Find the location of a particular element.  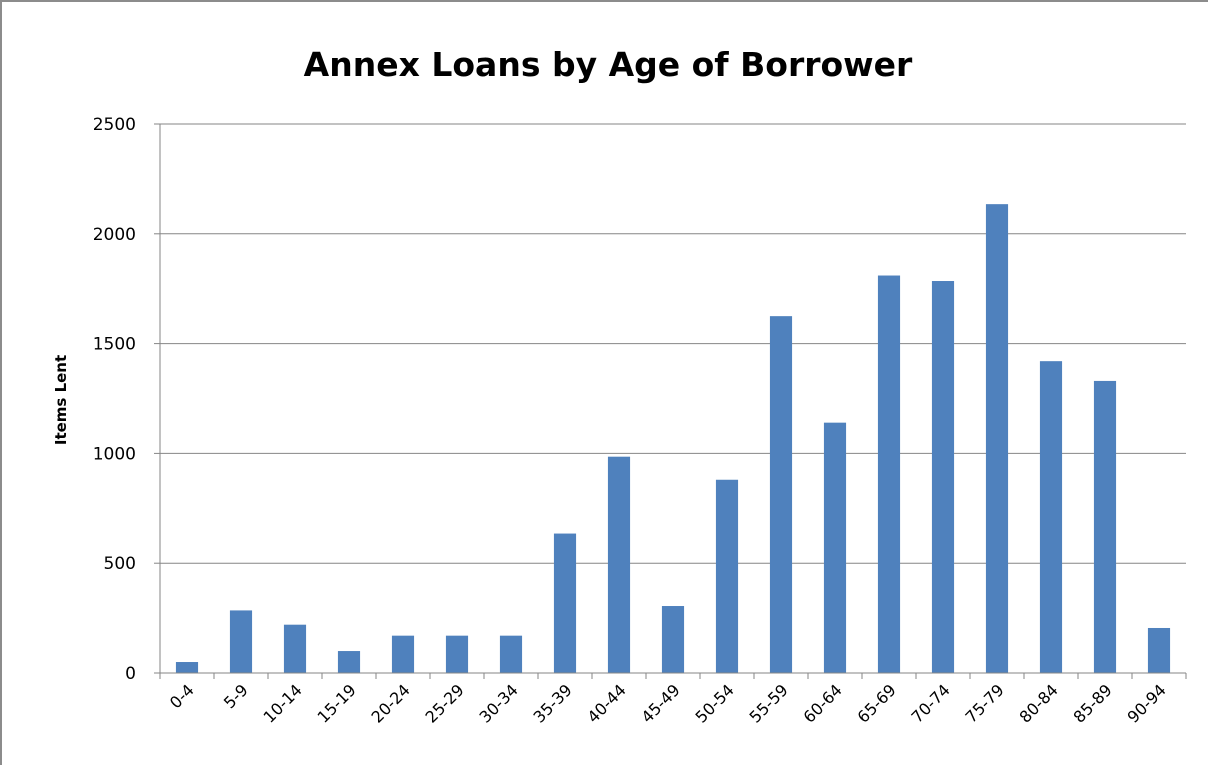

y-axis-label: Items Lent is located at coordinates (61, 400).